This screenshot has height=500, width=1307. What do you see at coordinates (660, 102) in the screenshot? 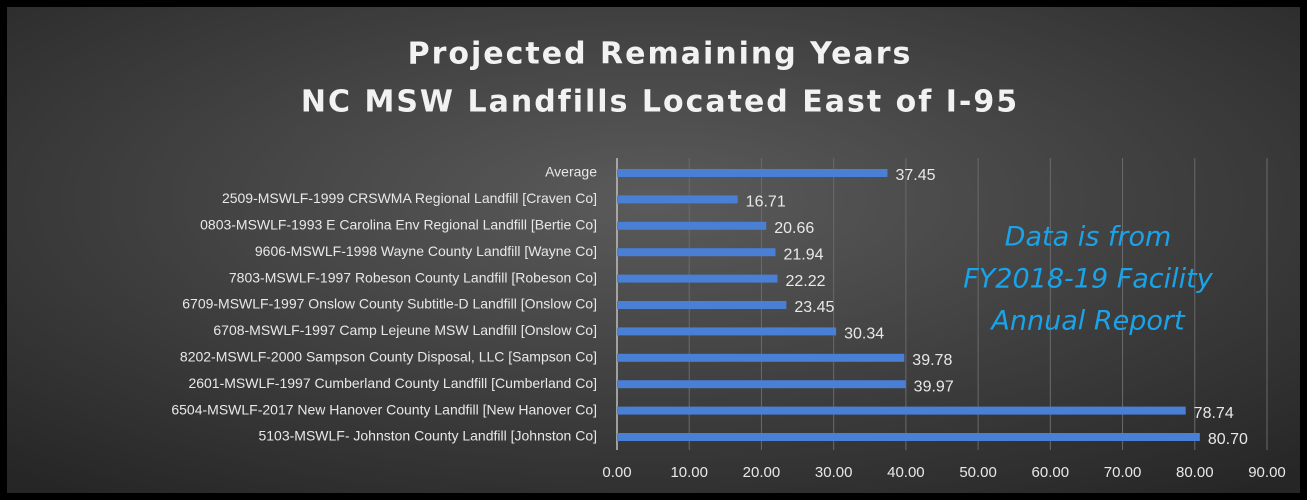
I see `chart-title: NC MSW Landfills Located East of I-95` at bounding box center [660, 102].